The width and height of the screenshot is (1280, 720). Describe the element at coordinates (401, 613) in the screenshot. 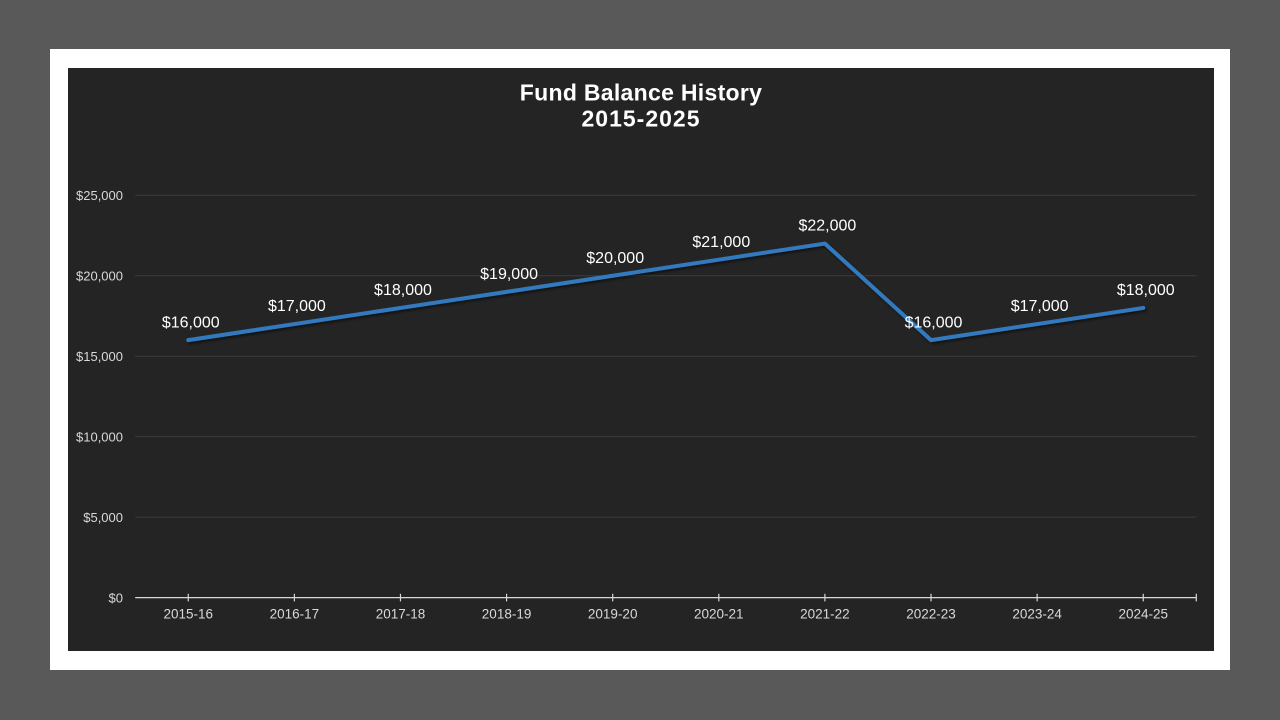

I see `svg-text: 2017-18` at that location.